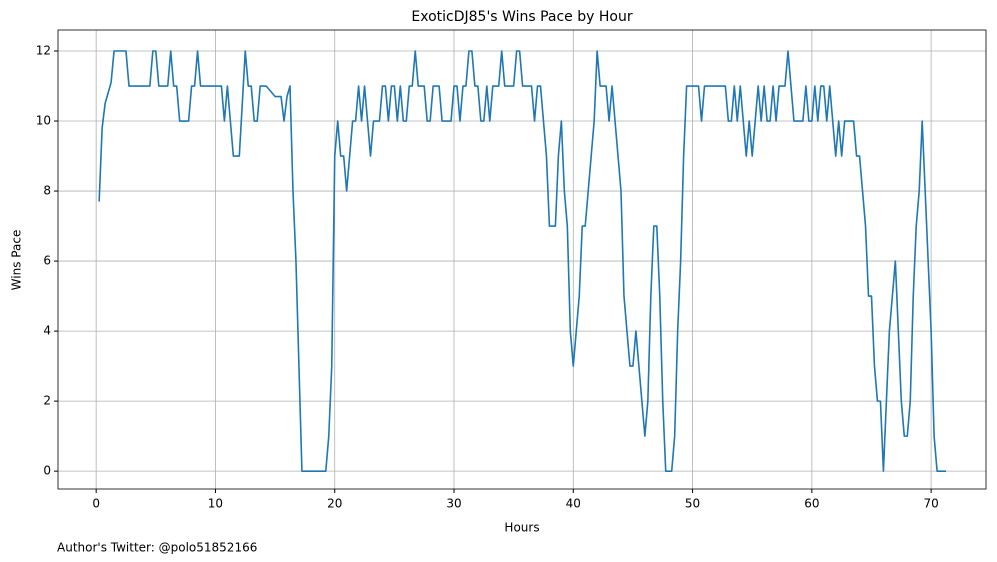 The height and width of the screenshot is (562, 997). What do you see at coordinates (157, 548) in the screenshot?
I see `footnote: Author's Twitter: @polo51852166` at bounding box center [157, 548].